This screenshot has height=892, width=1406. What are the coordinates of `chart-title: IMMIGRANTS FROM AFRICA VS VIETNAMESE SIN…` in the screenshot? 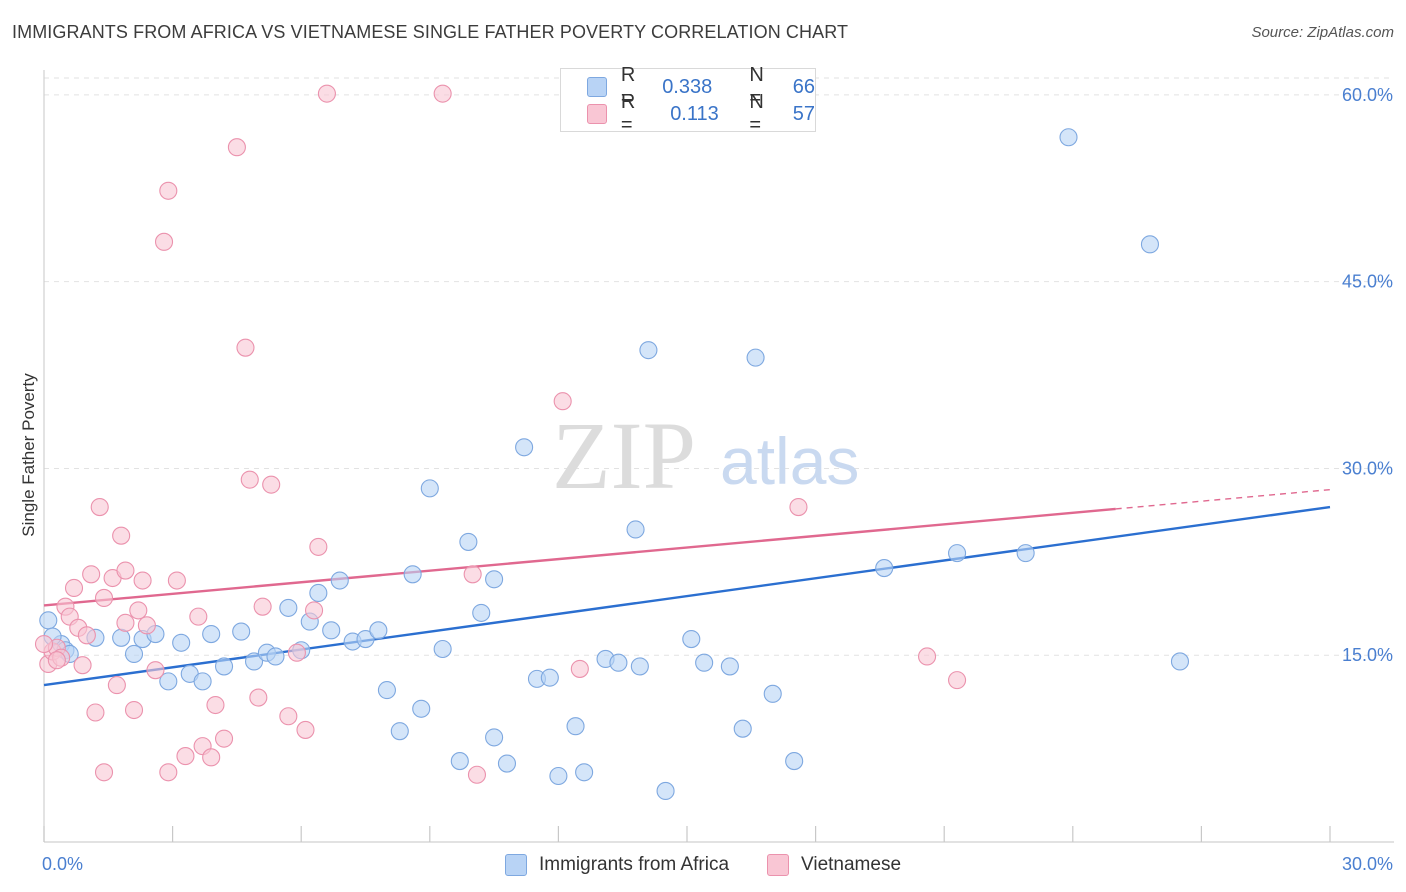 It's located at (430, 32).